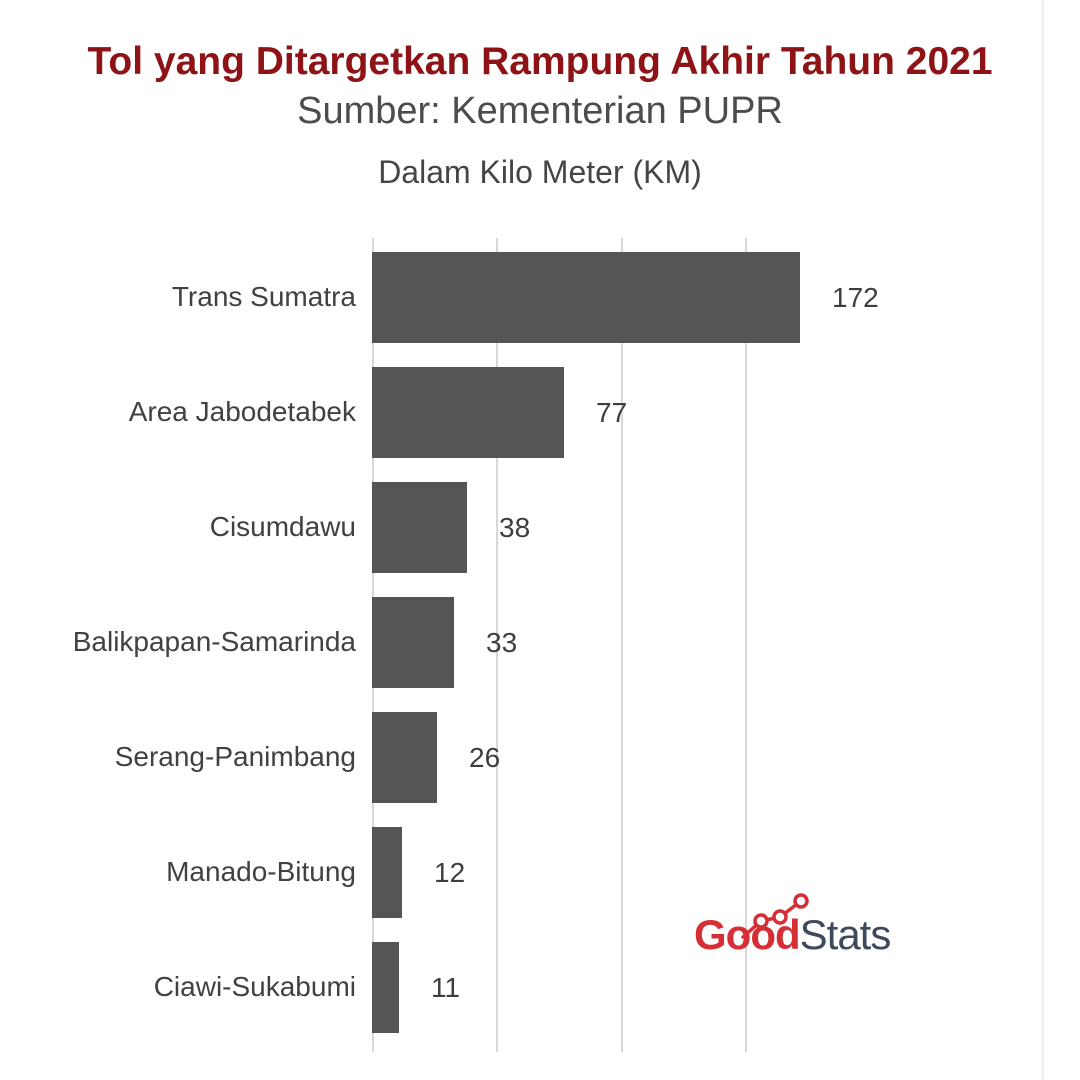  Describe the element at coordinates (235, 757) in the screenshot. I see `category-label: Serang-Panimbang` at that location.